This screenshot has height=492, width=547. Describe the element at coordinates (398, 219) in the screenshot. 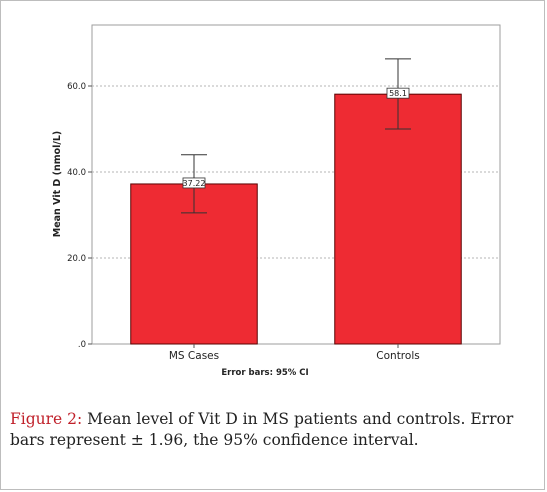

I see `bar-controls` at that location.